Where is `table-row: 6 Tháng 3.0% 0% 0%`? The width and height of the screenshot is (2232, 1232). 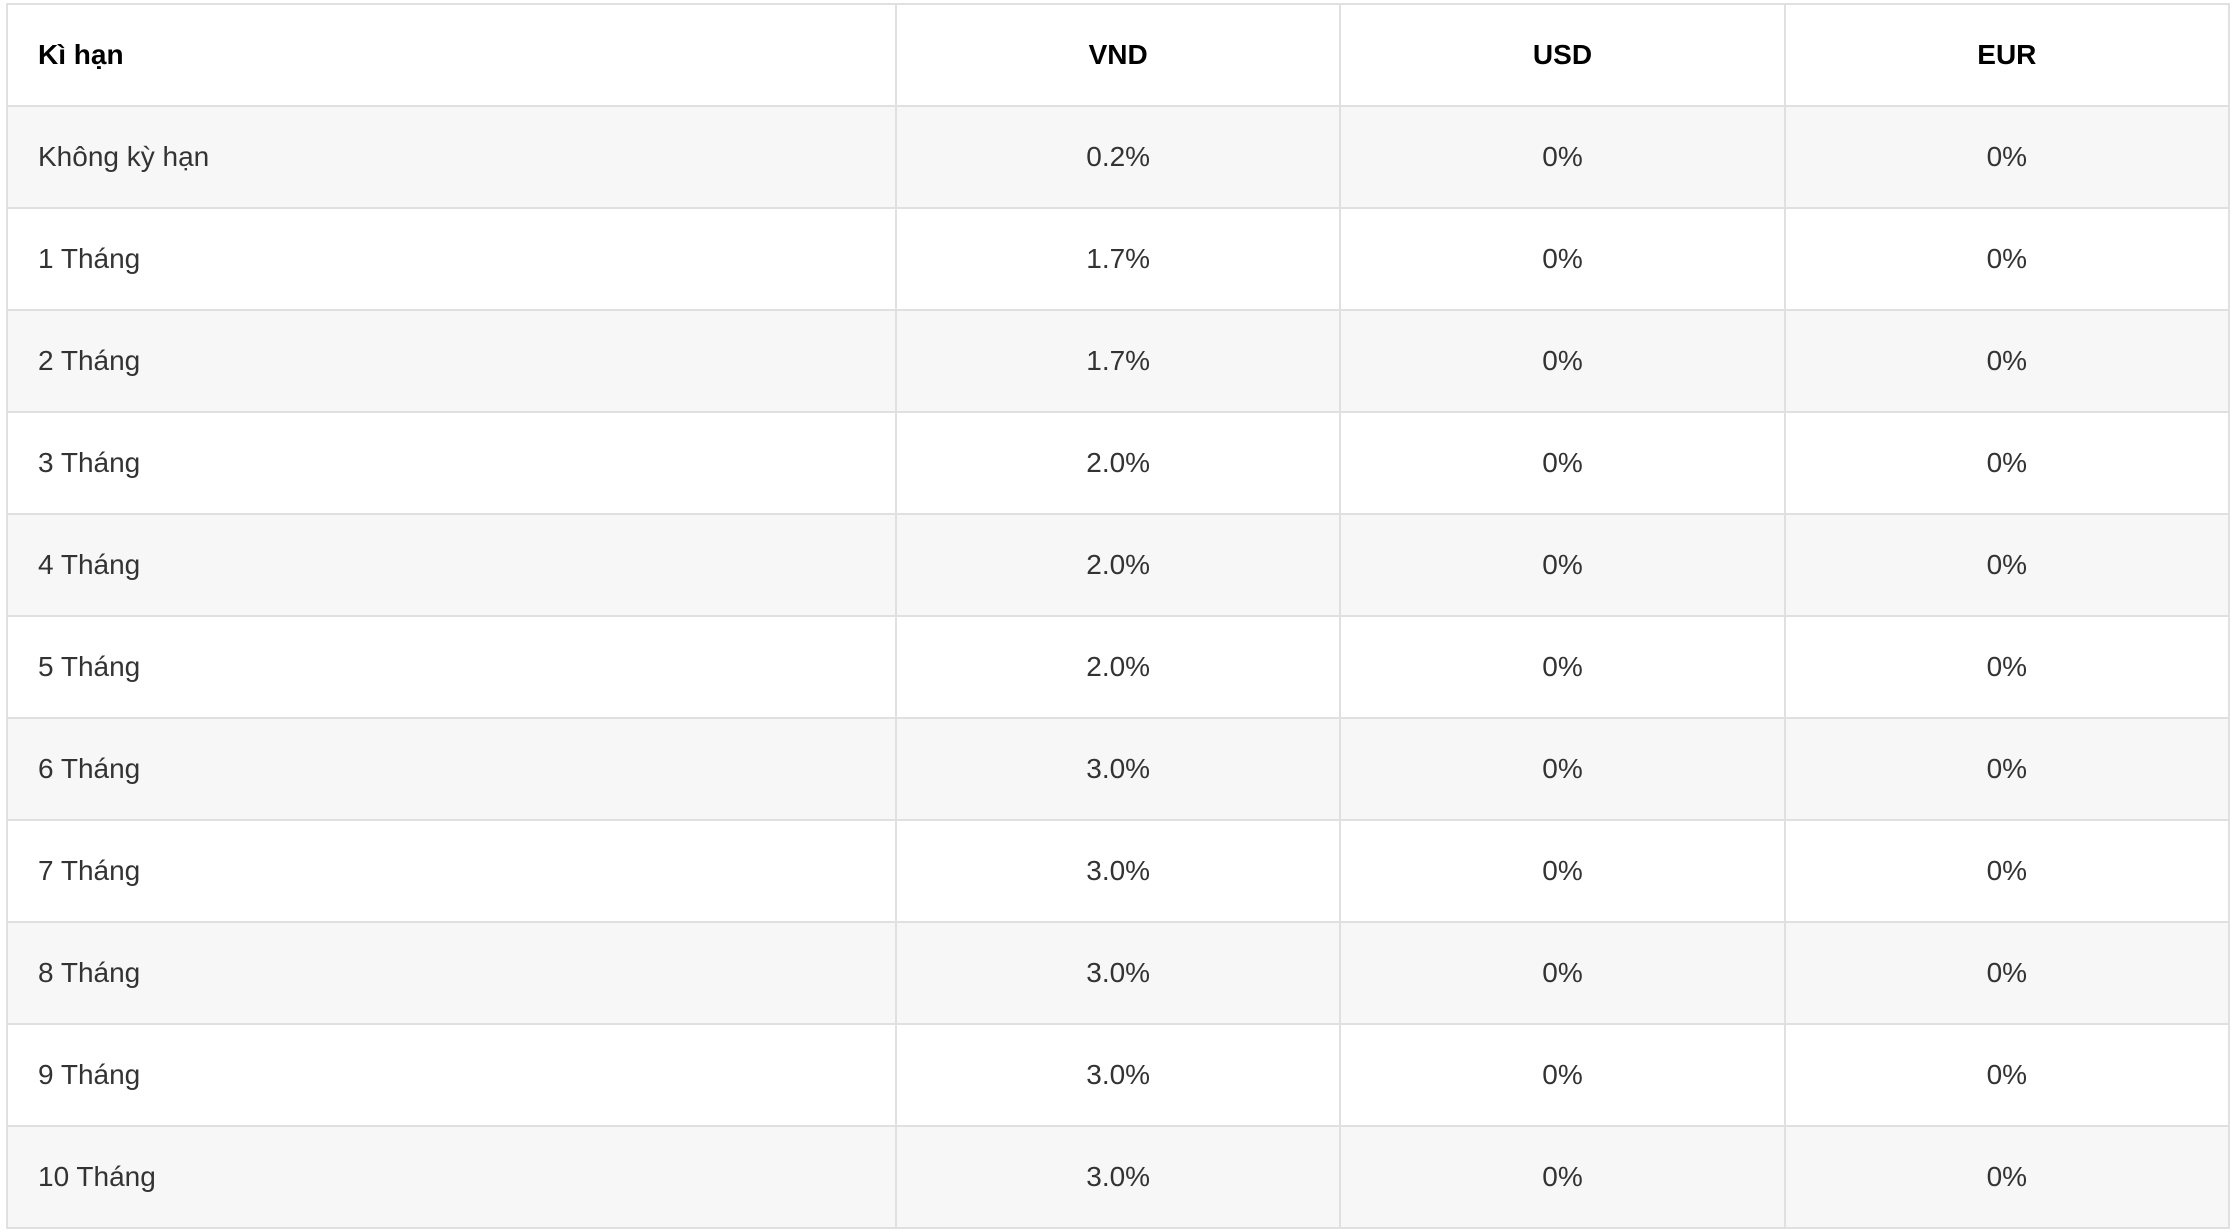
table-row: 6 Tháng 3.0% 0% 0% is located at coordinates (1118, 769).